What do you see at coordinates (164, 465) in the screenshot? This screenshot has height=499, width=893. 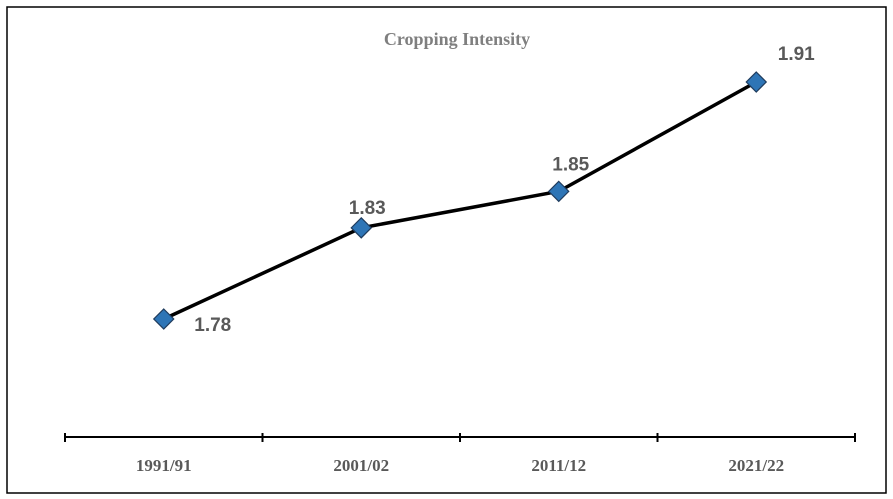 I see `x-tick-label: 1991/91` at bounding box center [164, 465].